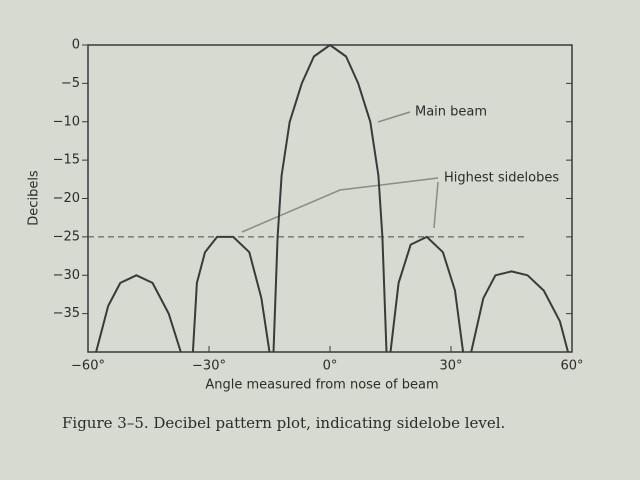 Image resolution: width=640 pixels, height=480 pixels. I want to click on y-tick-label: −5, so click(70, 83).